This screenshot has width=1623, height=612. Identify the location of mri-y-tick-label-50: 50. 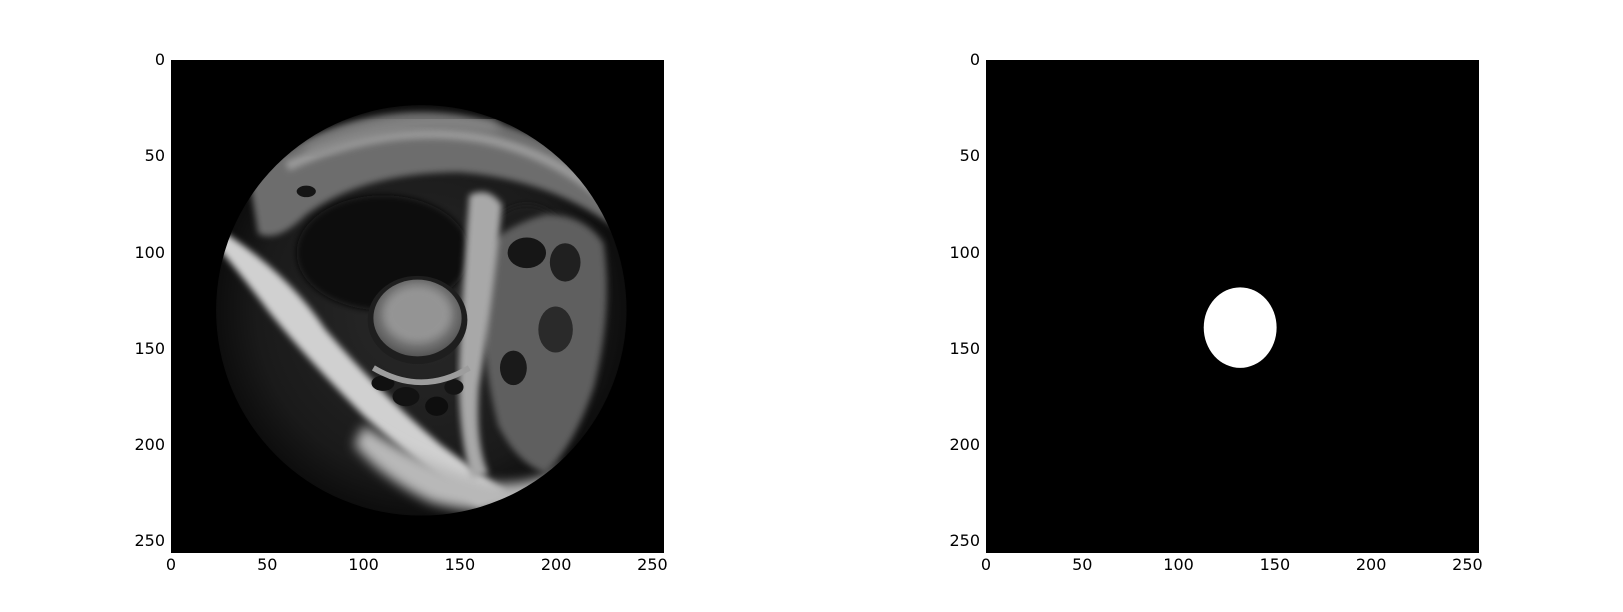
(154, 156).